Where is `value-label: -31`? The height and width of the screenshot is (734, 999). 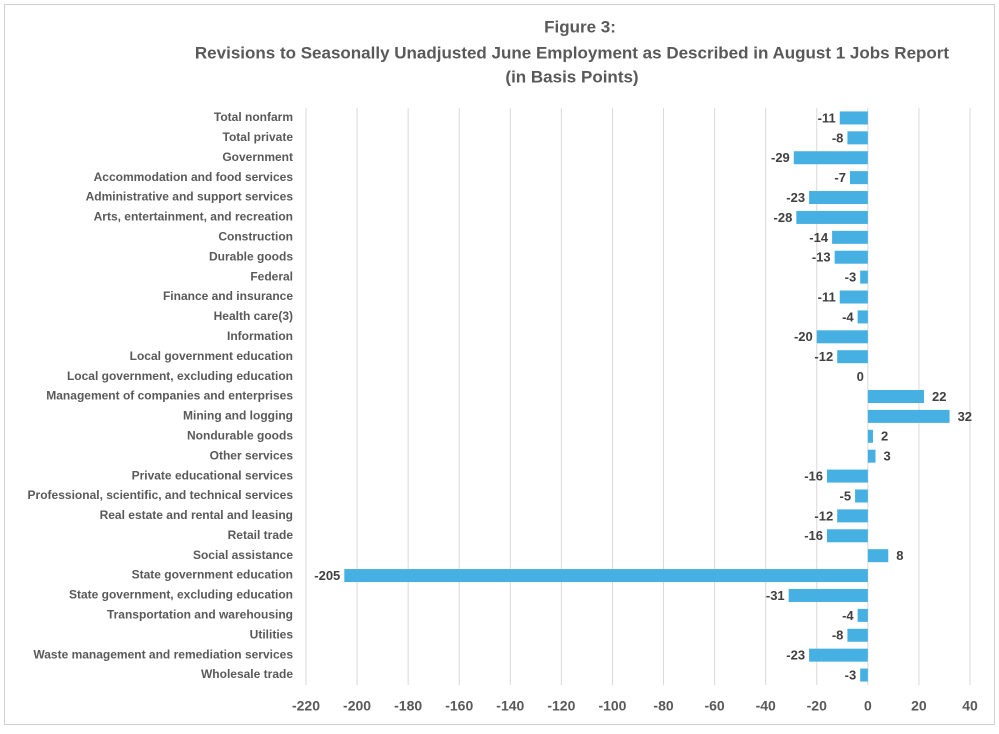
value-label: -31 is located at coordinates (775, 595).